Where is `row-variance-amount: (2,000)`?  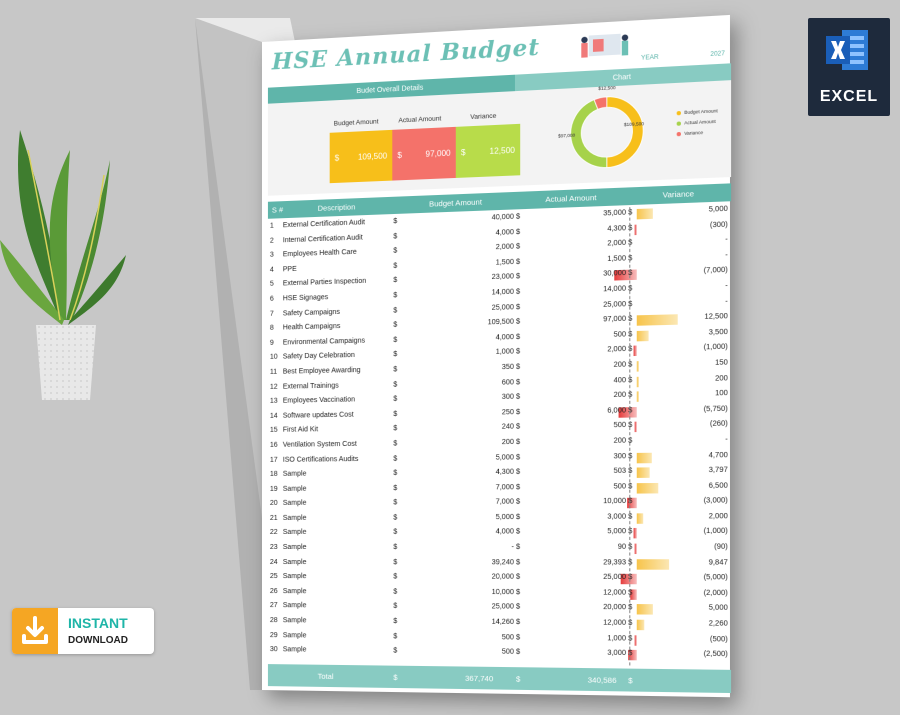 row-variance-amount: (2,000) is located at coordinates (715, 593).